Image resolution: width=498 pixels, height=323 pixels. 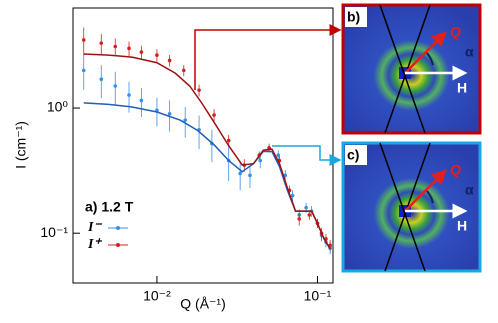 I want to click on legend-label: I⁺, so click(x=94, y=244).